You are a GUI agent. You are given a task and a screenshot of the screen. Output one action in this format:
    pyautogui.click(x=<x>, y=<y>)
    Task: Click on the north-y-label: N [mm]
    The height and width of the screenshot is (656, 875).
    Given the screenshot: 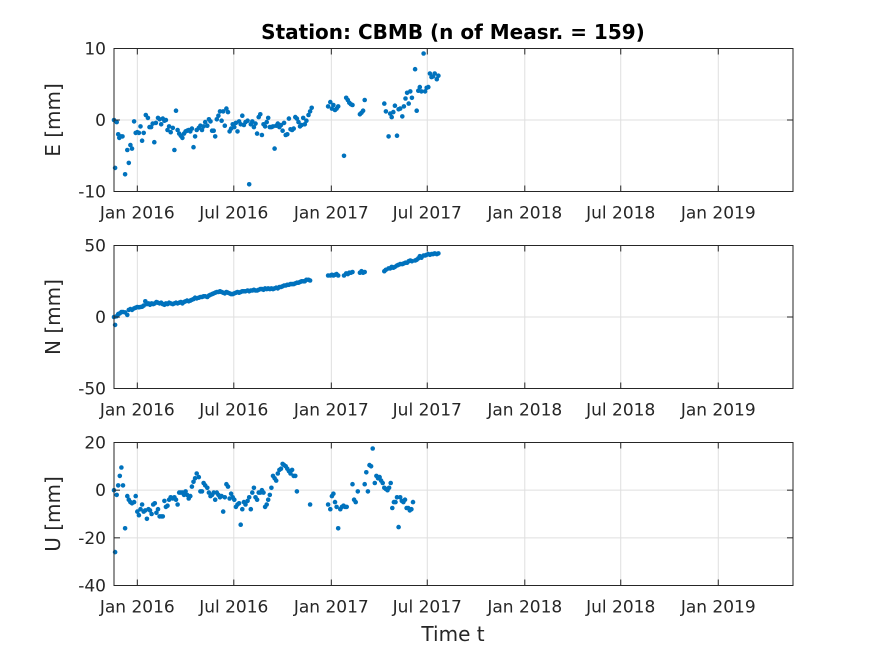 What is the action you would take?
    pyautogui.click(x=53, y=317)
    